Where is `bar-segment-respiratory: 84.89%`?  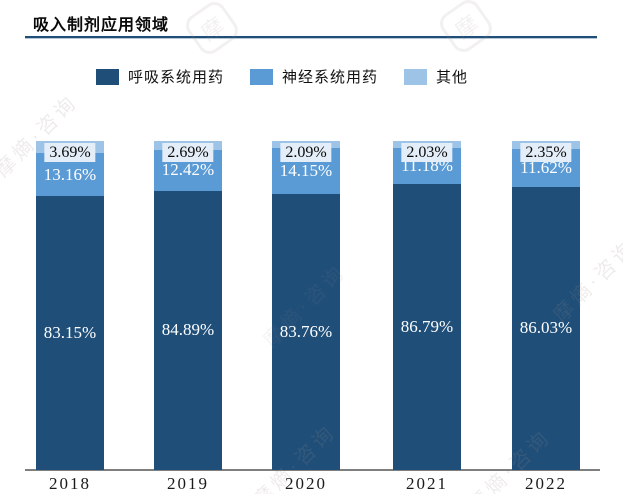 bar-segment-respiratory: 84.89% is located at coordinates (188, 330).